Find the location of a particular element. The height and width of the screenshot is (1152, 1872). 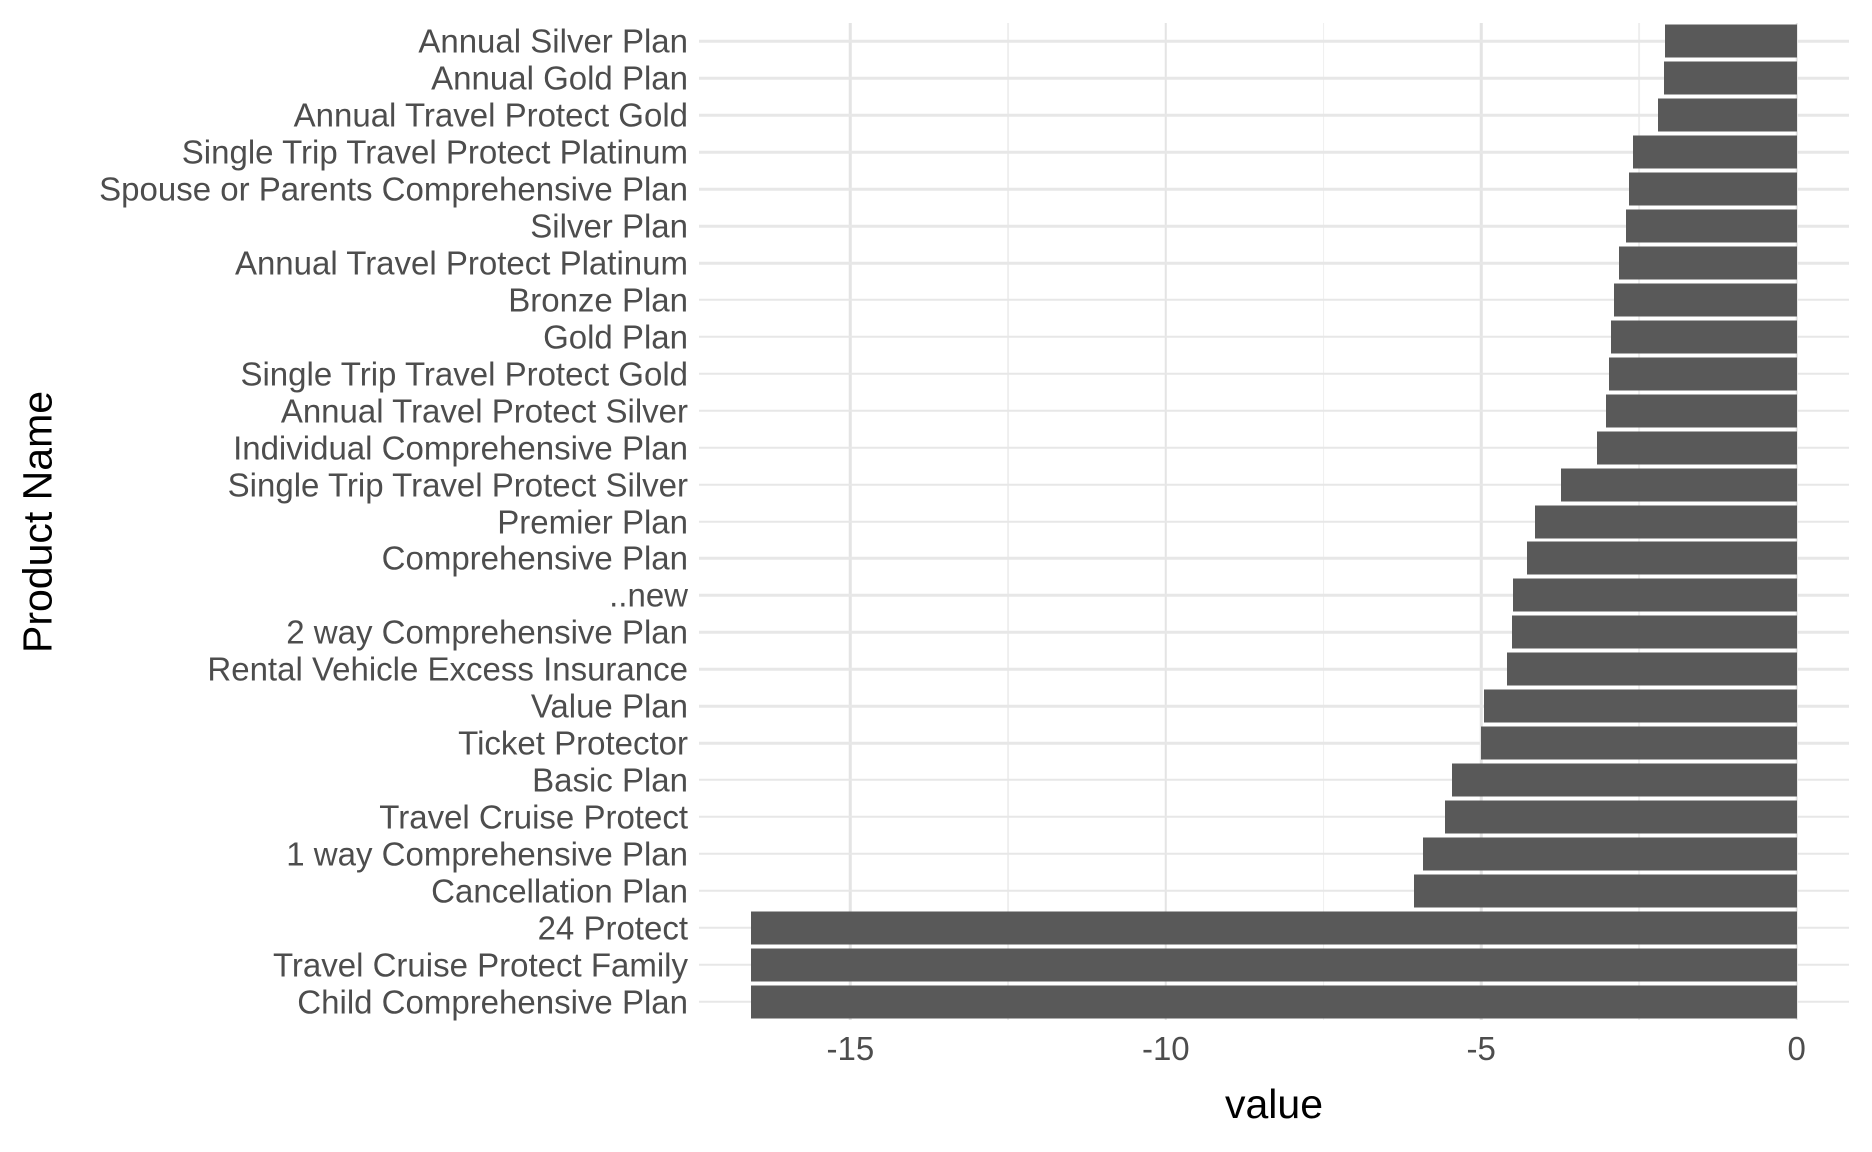

y-tick-label: Silver Plan is located at coordinates (609, 226).